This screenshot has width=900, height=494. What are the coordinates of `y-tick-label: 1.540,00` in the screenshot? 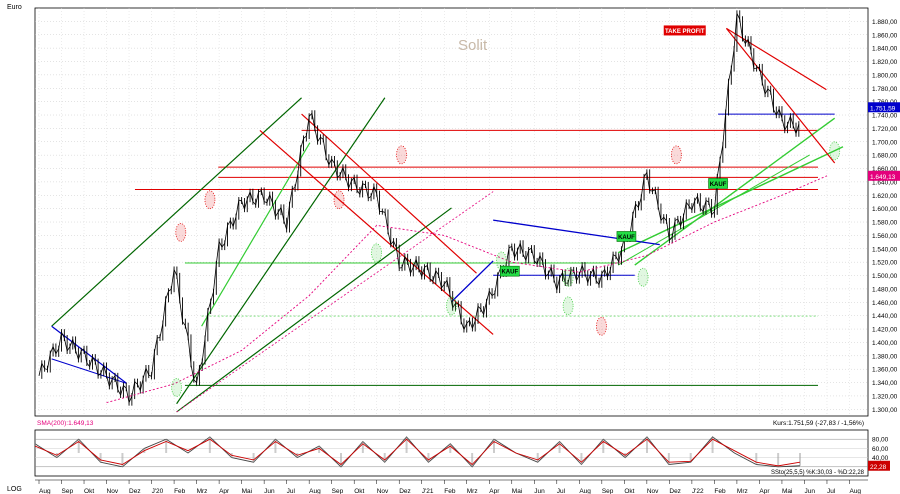 It's located at (885, 249).